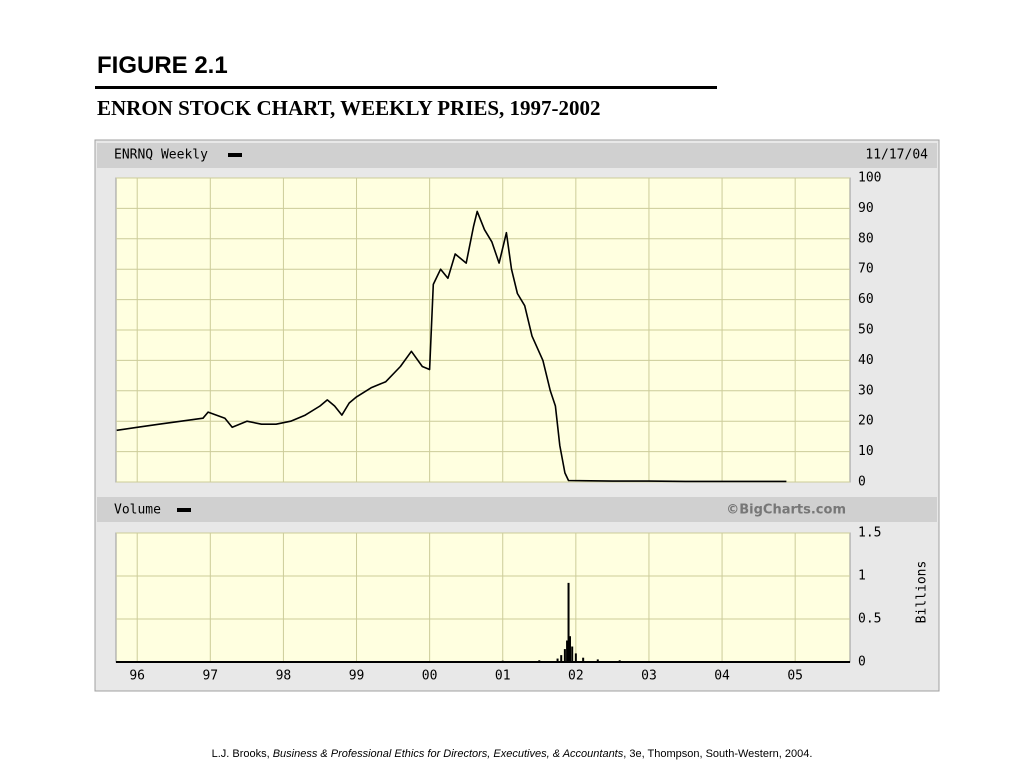 The image size is (1024, 768). What do you see at coordinates (162, 65) in the screenshot?
I see `figure-label: FIGURE 2.1` at bounding box center [162, 65].